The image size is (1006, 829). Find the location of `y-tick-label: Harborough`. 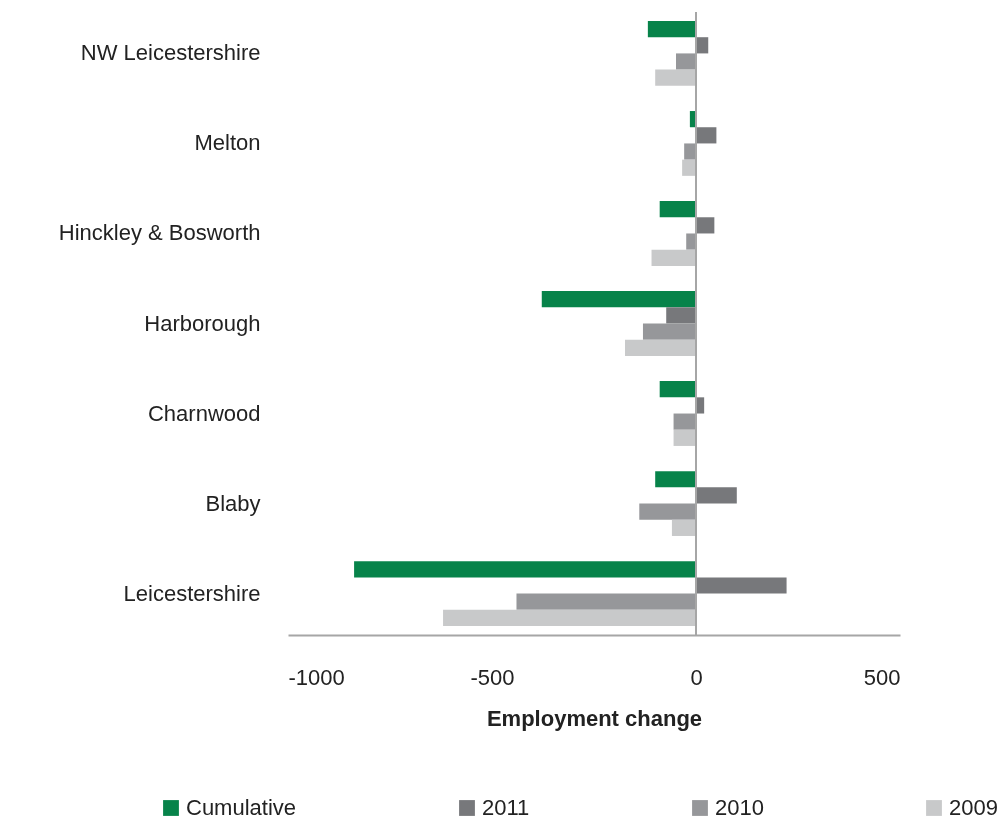

y-tick-label: Harborough is located at coordinates (202, 323).